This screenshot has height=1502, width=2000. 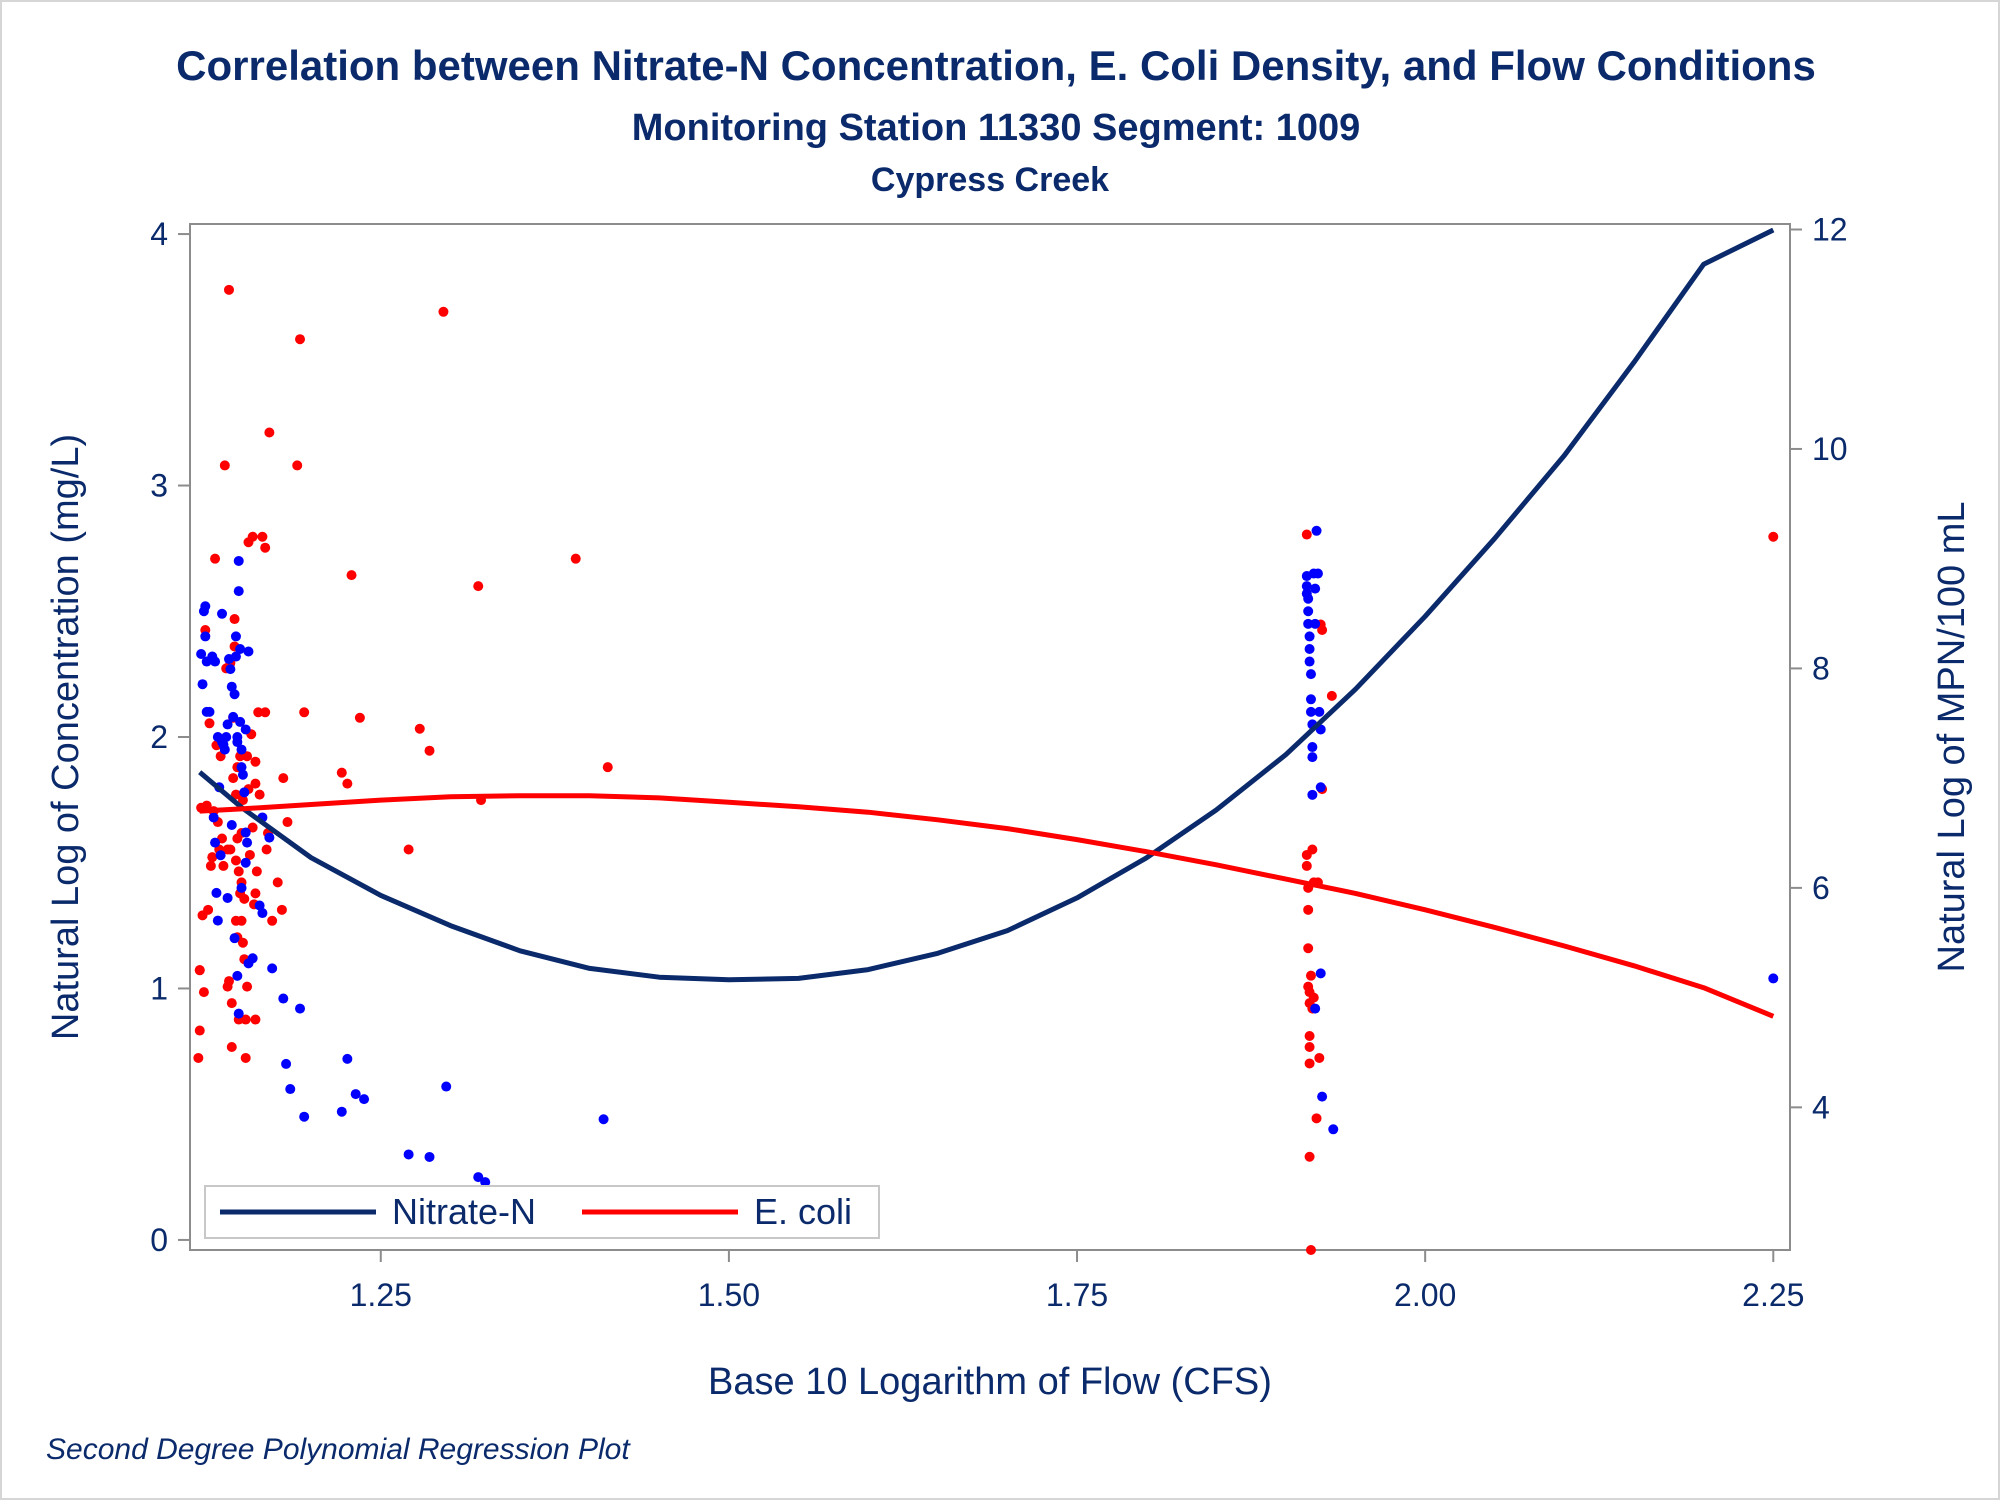 I want to click on y-axis-left-label: Natural Log of Concentration (mg/L), so click(x=66, y=737).